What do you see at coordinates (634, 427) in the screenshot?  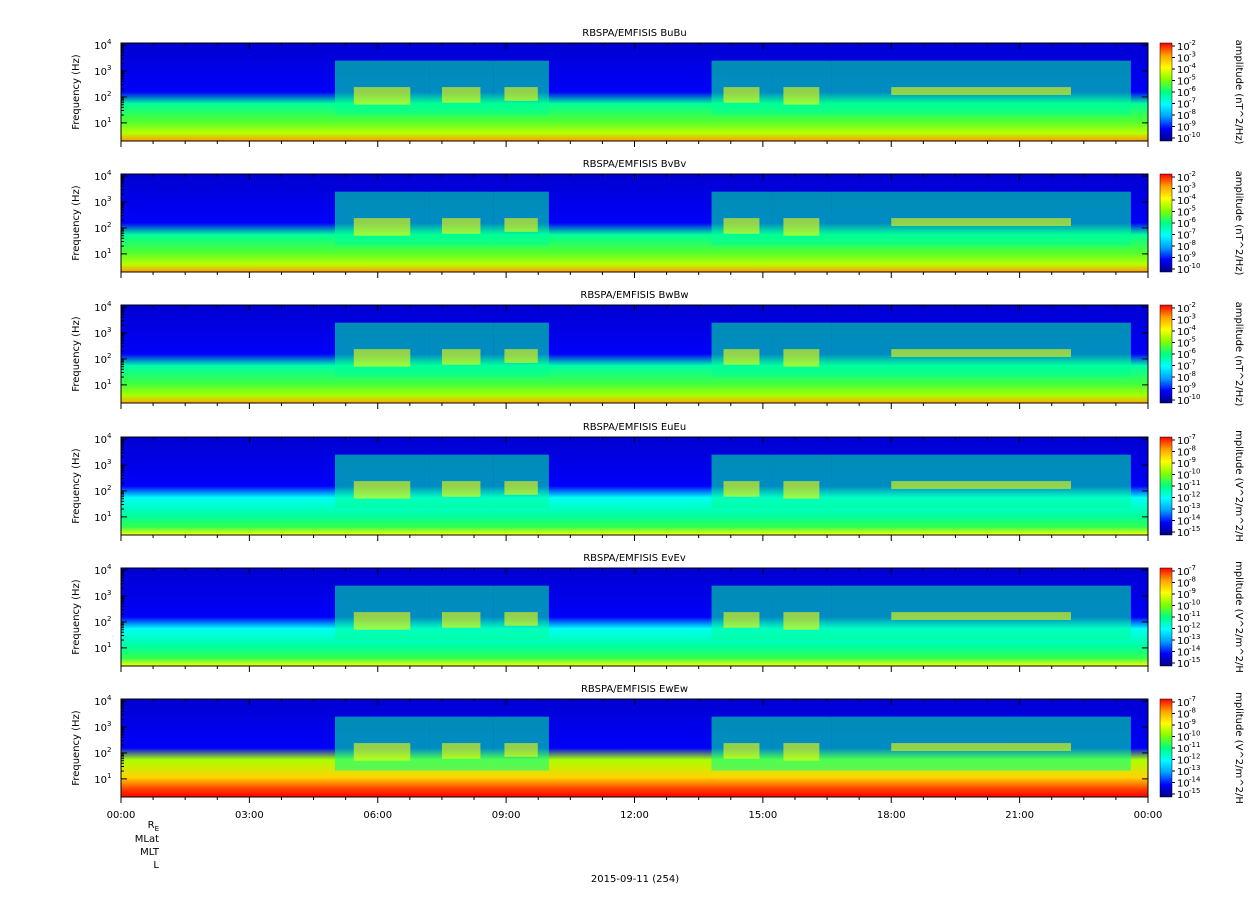 I see `panel-title: RBSPA/EMFISIS EuEu` at bounding box center [634, 427].